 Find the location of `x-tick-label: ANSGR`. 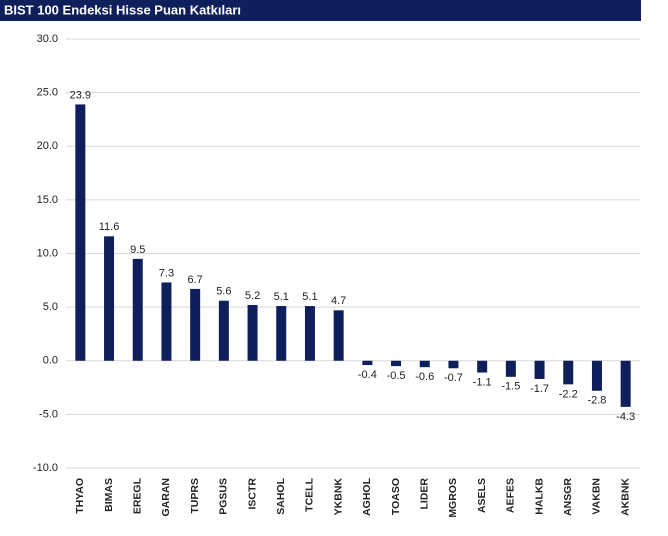

x-tick-label: ANSGR is located at coordinates (568, 497).